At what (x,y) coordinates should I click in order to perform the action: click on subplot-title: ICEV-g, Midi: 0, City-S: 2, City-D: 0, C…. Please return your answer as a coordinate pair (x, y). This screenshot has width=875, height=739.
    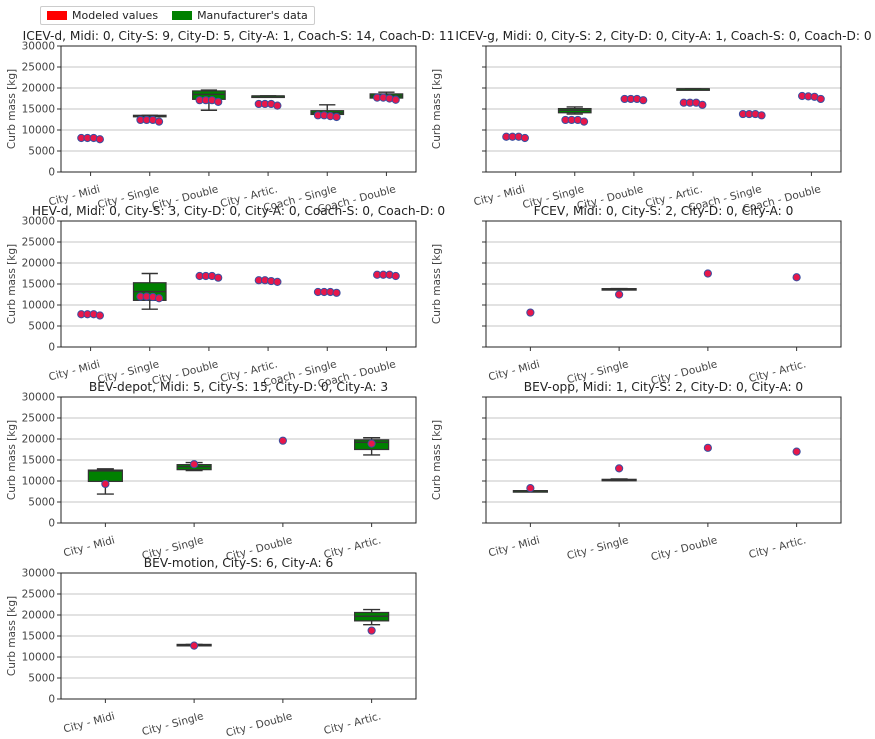
    Looking at the image, I should click on (663, 36).